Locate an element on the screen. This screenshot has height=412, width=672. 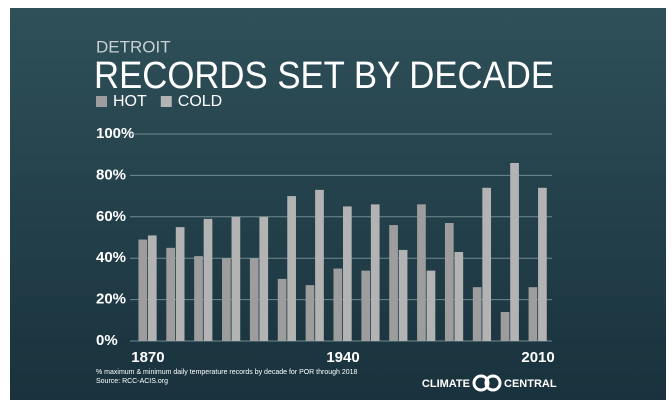
chart-subtitle: DETROIT is located at coordinates (133, 46).